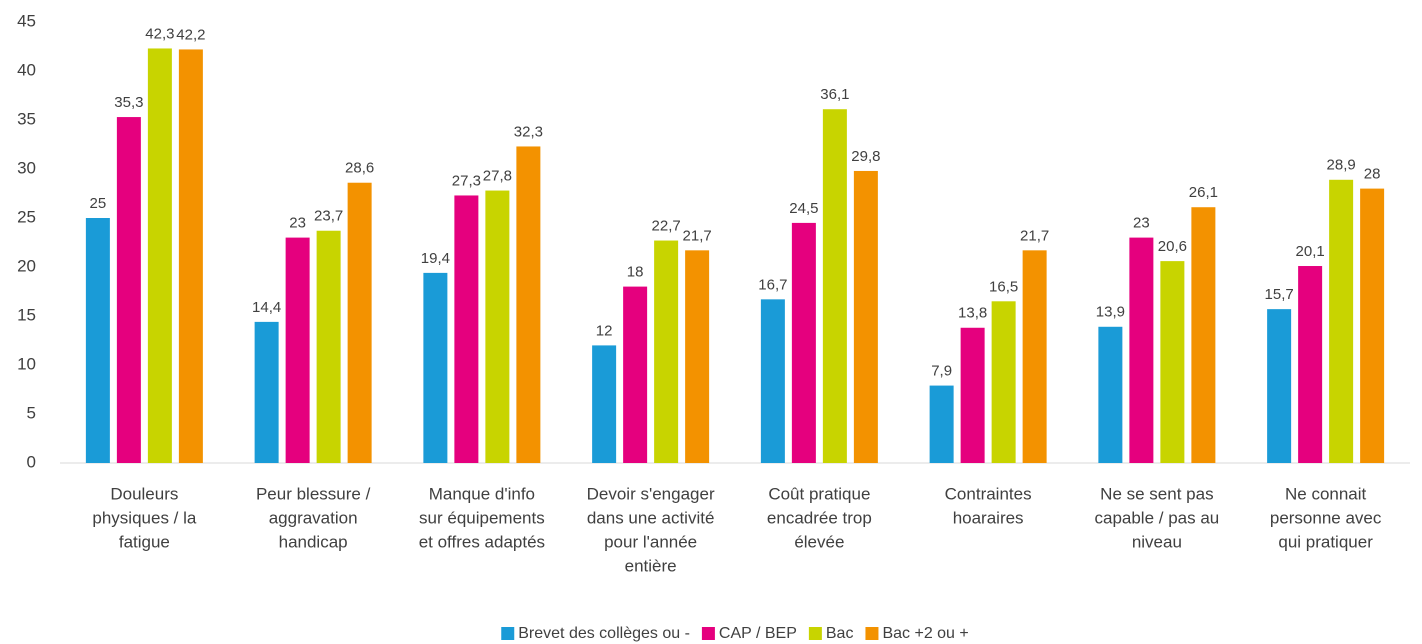  What do you see at coordinates (328, 216) in the screenshot?
I see `data-label: 23,7` at bounding box center [328, 216].